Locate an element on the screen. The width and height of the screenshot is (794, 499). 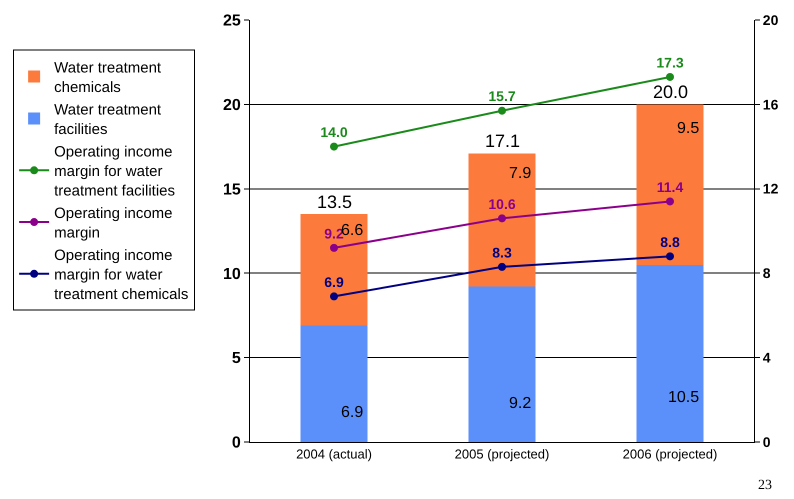
data-label: 7.9 is located at coordinates (520, 173).